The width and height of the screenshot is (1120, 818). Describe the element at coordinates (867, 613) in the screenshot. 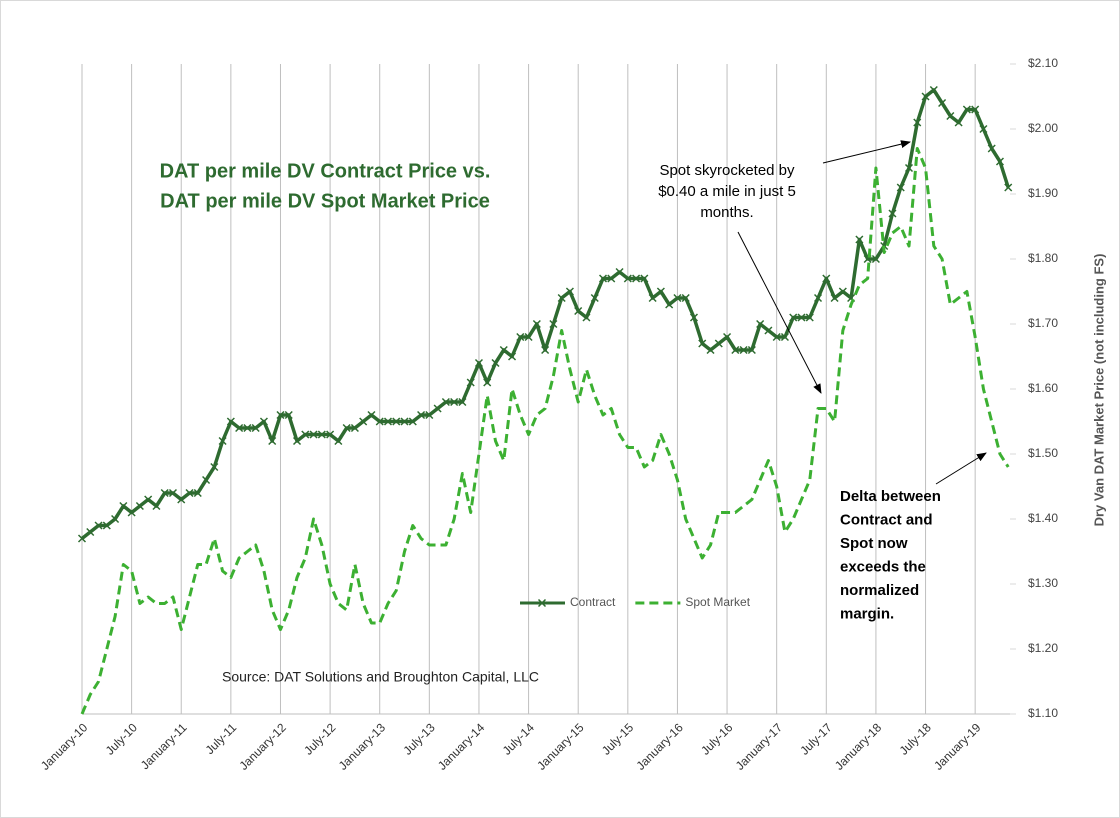

I see `annotation: margin.` at that location.